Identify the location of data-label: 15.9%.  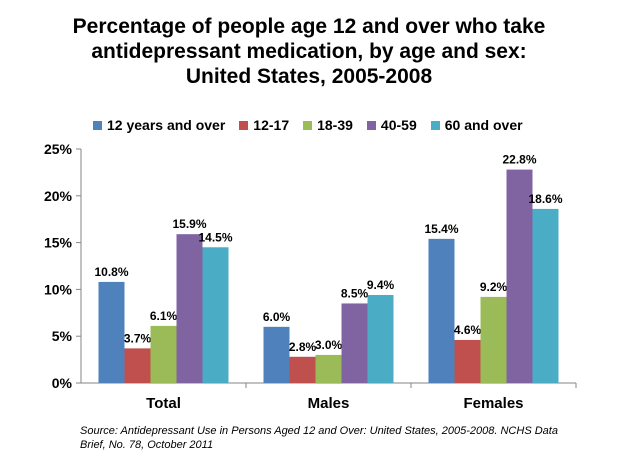
(189, 224).